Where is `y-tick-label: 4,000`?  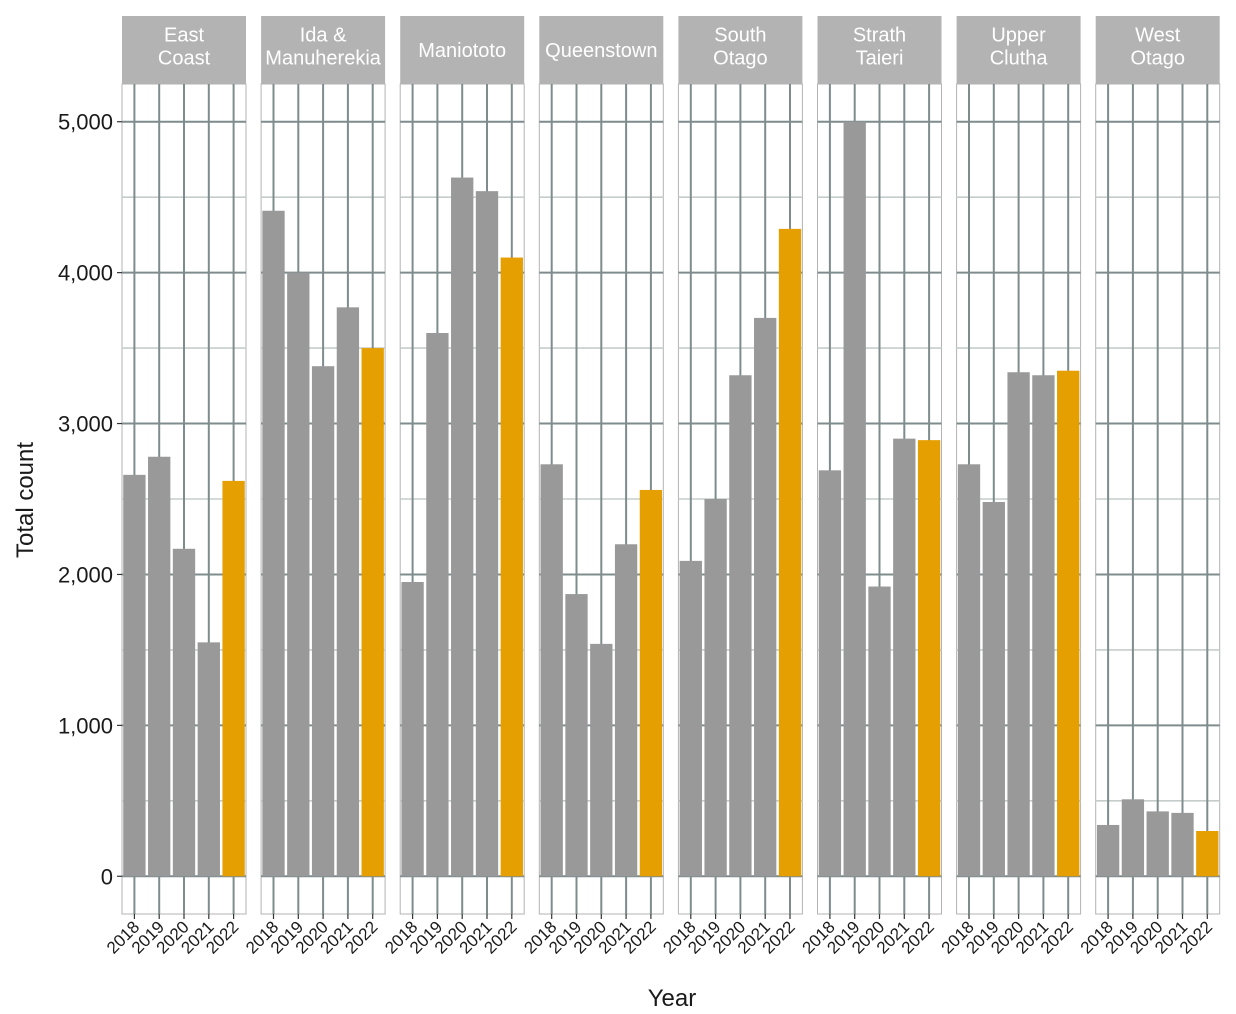 y-tick-label: 4,000 is located at coordinates (85, 273).